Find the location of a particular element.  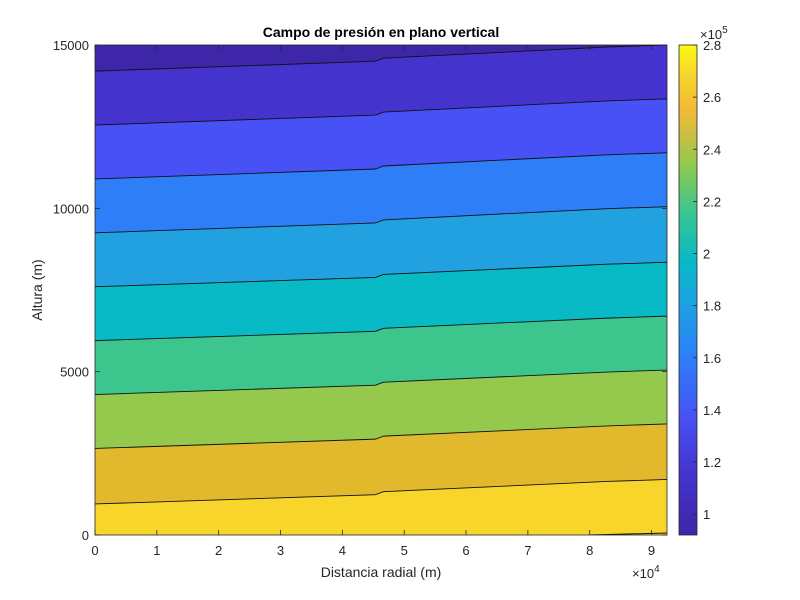

y-tick-label: 5000 is located at coordinates (74, 372).